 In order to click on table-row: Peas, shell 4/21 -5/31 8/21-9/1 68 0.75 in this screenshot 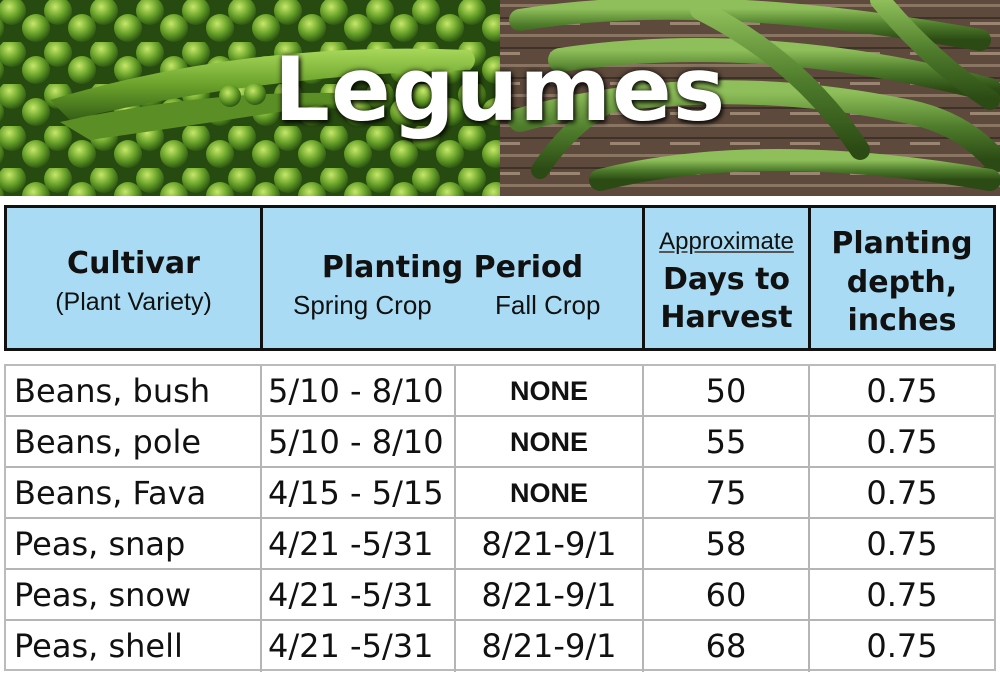, I will do `click(500, 646)`.